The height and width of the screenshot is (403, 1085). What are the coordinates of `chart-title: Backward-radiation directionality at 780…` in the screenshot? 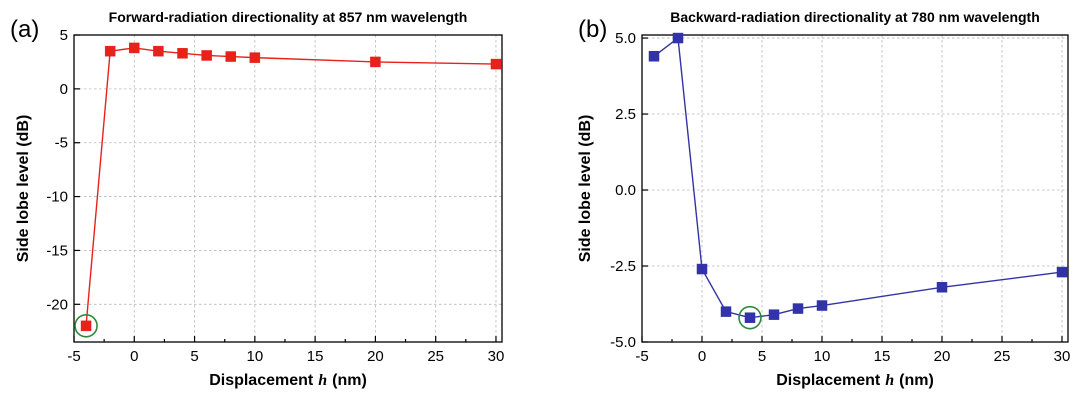 It's located at (855, 17).